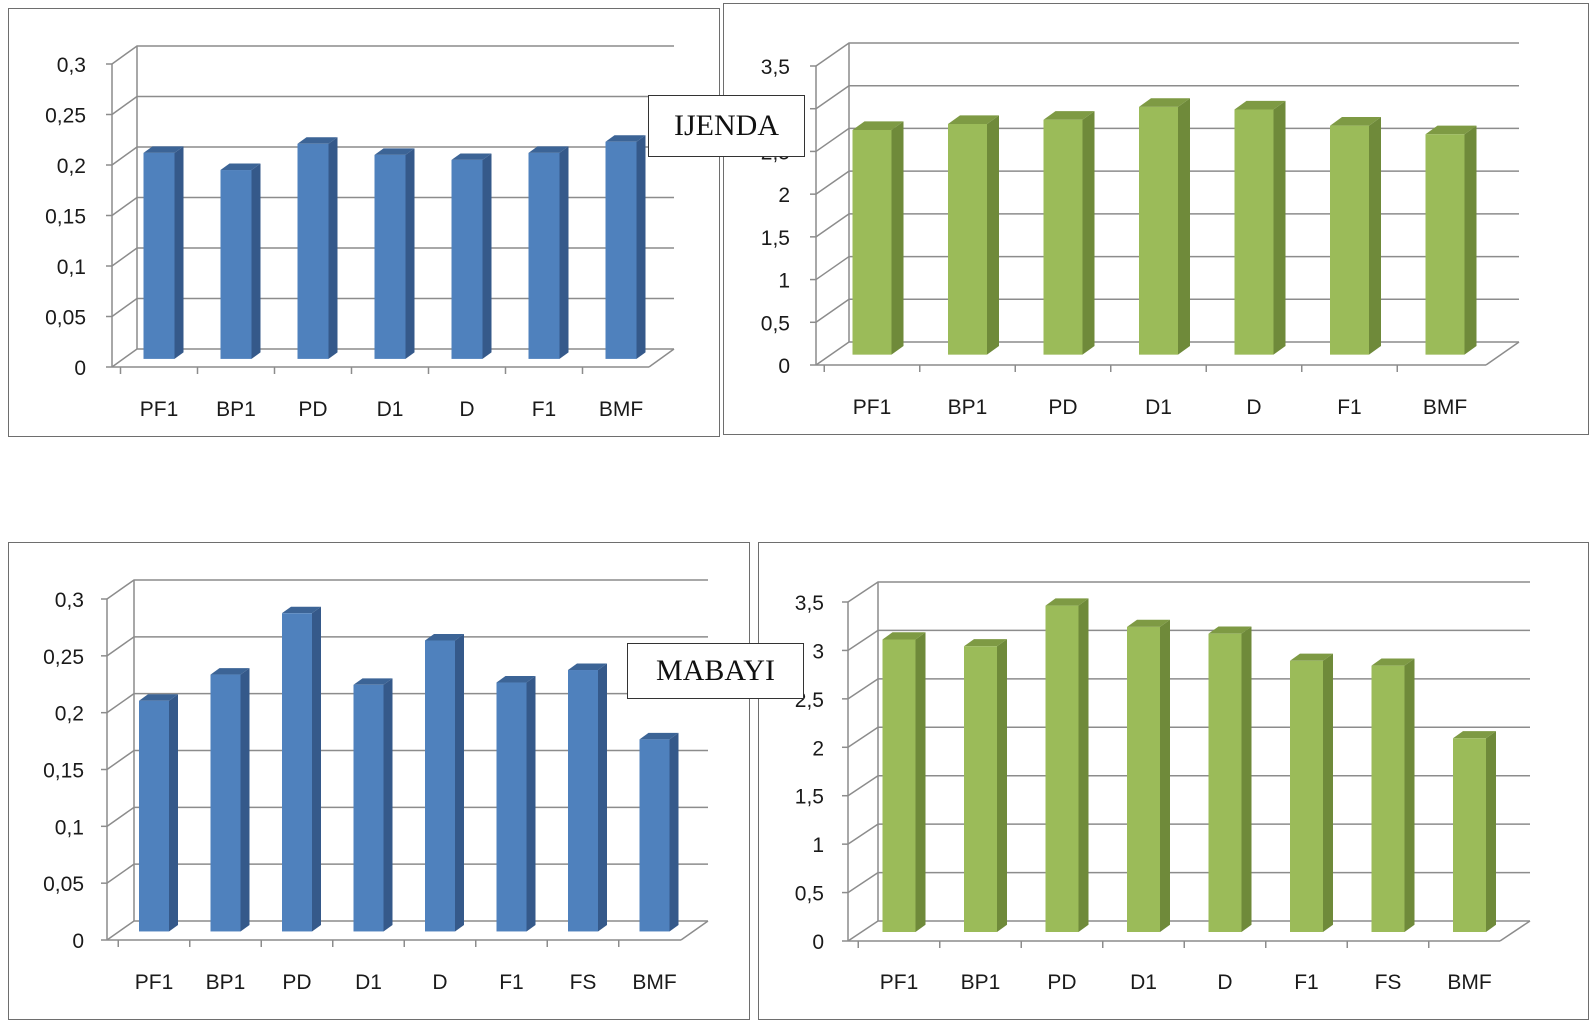 The width and height of the screenshot is (1589, 1021). I want to click on chart-svg: 0 0,05 0,1 0,15 0,2 0,25 0,3 PF1 BP1 PD D1 D F1 BMF, so click(360, 233).